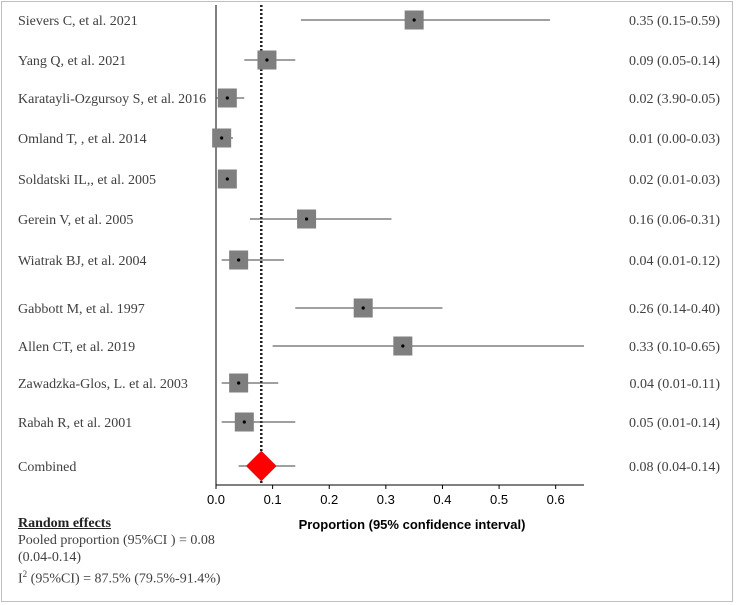  Describe the element at coordinates (674, 99) in the screenshot. I see `study-ci-text: 0.02 (3.90-0.05)` at that location.